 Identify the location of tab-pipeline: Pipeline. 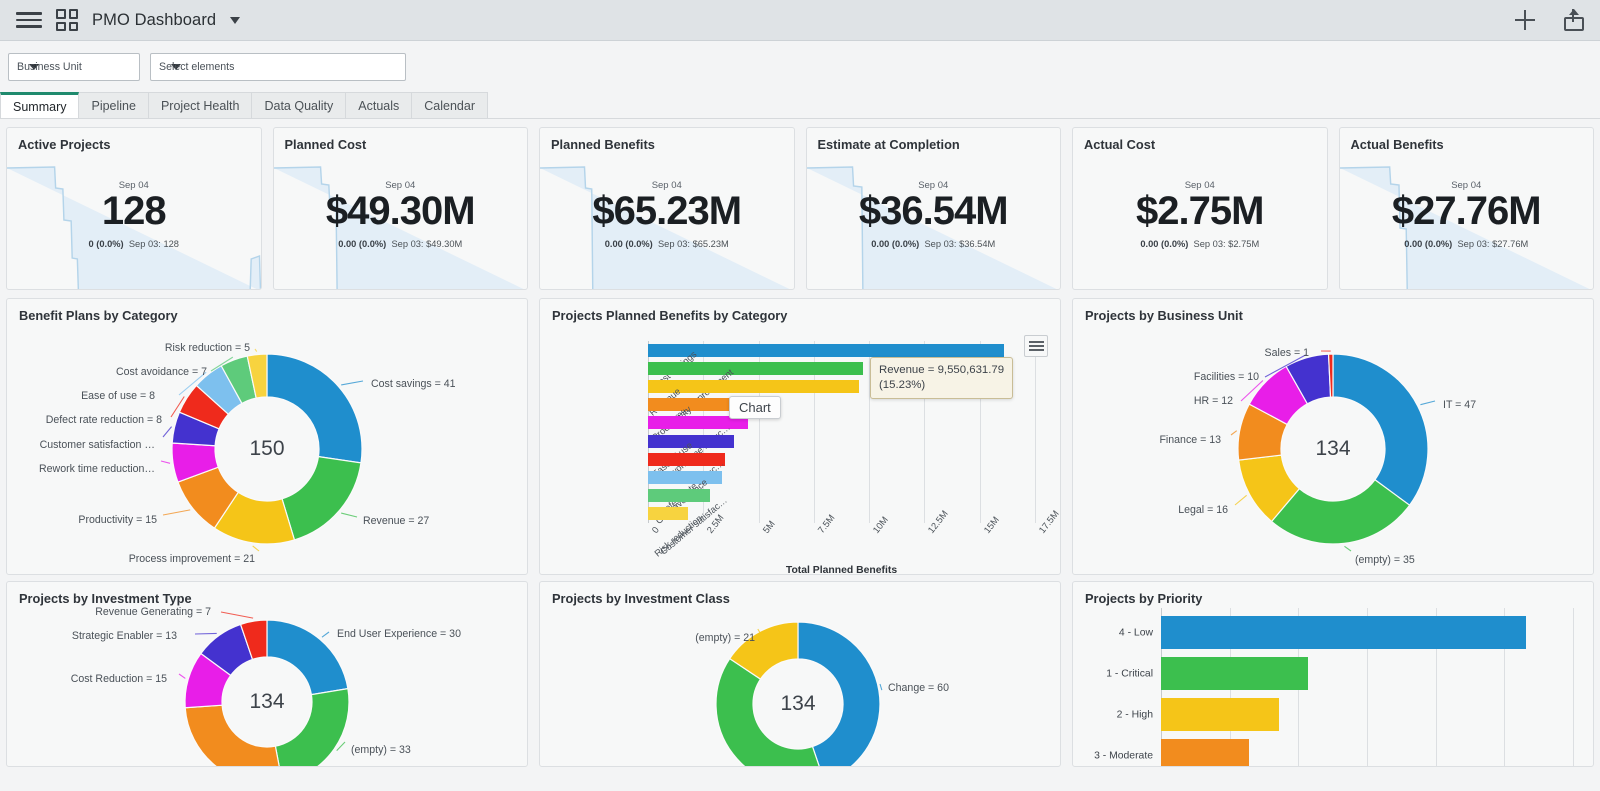
(114, 105).